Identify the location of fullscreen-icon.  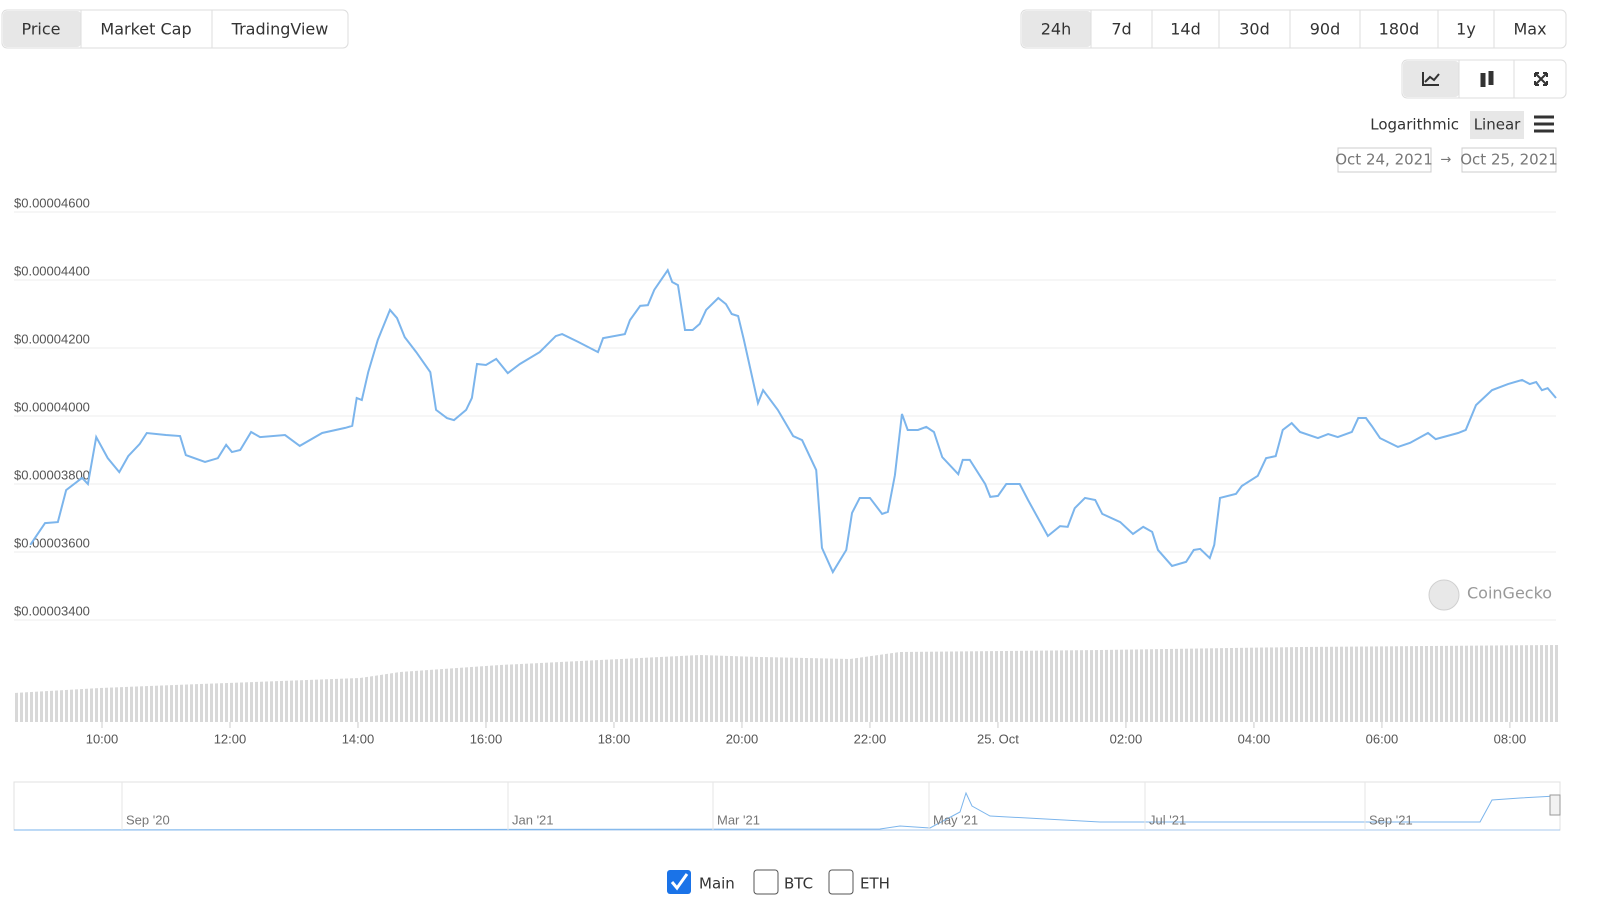
(1541, 79).